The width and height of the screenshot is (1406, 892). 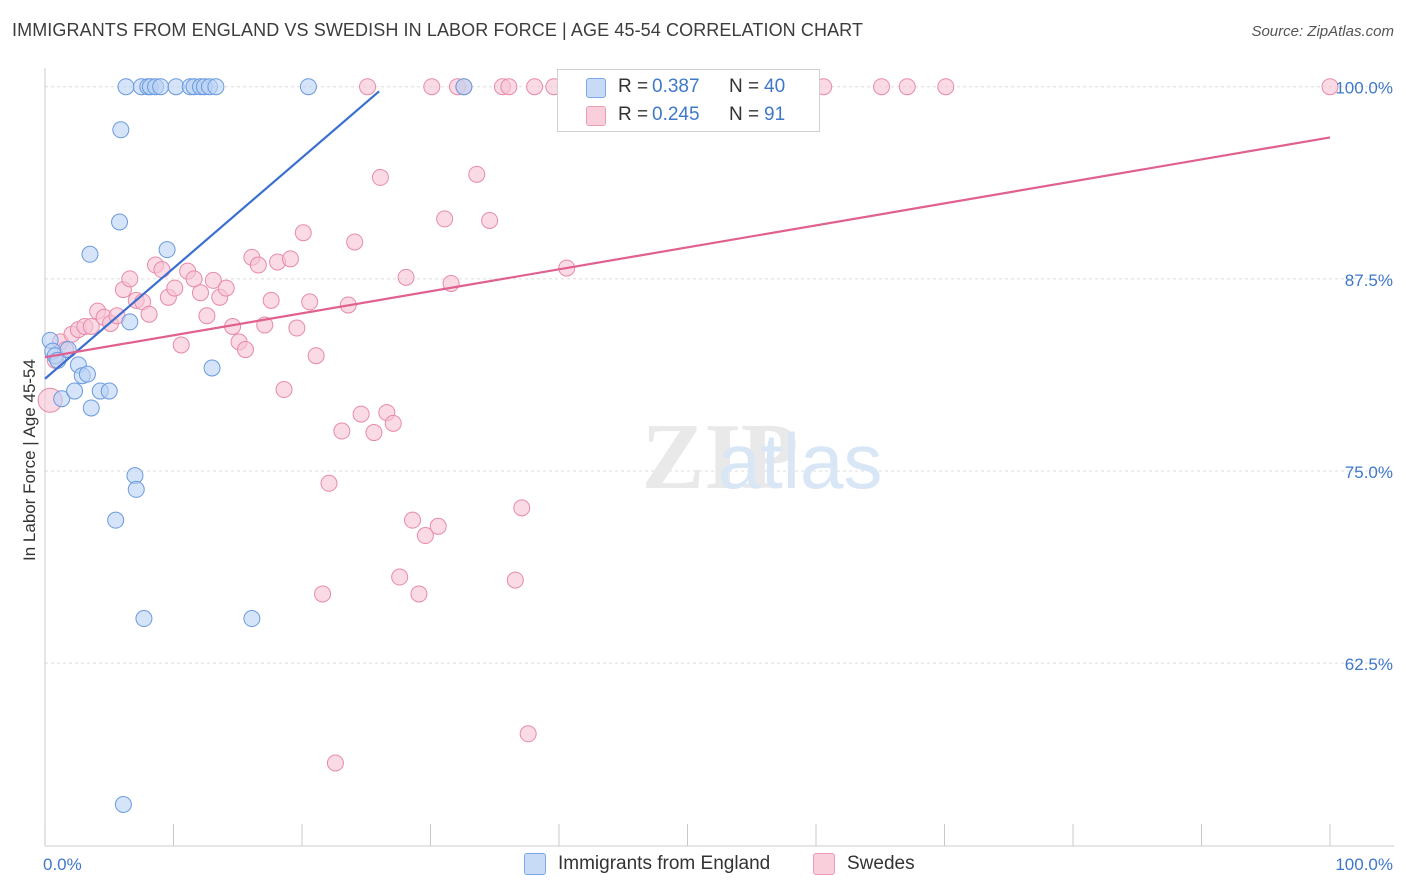 I want to click on england-n-label: N =, so click(x=744, y=86).